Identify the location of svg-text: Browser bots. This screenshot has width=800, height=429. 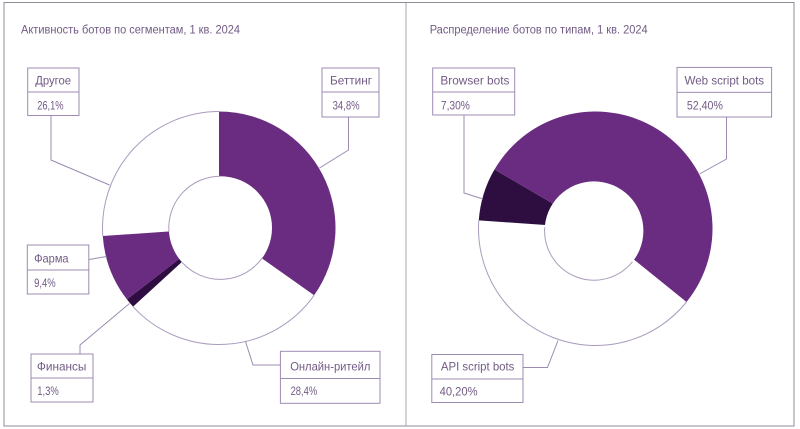
(474, 81).